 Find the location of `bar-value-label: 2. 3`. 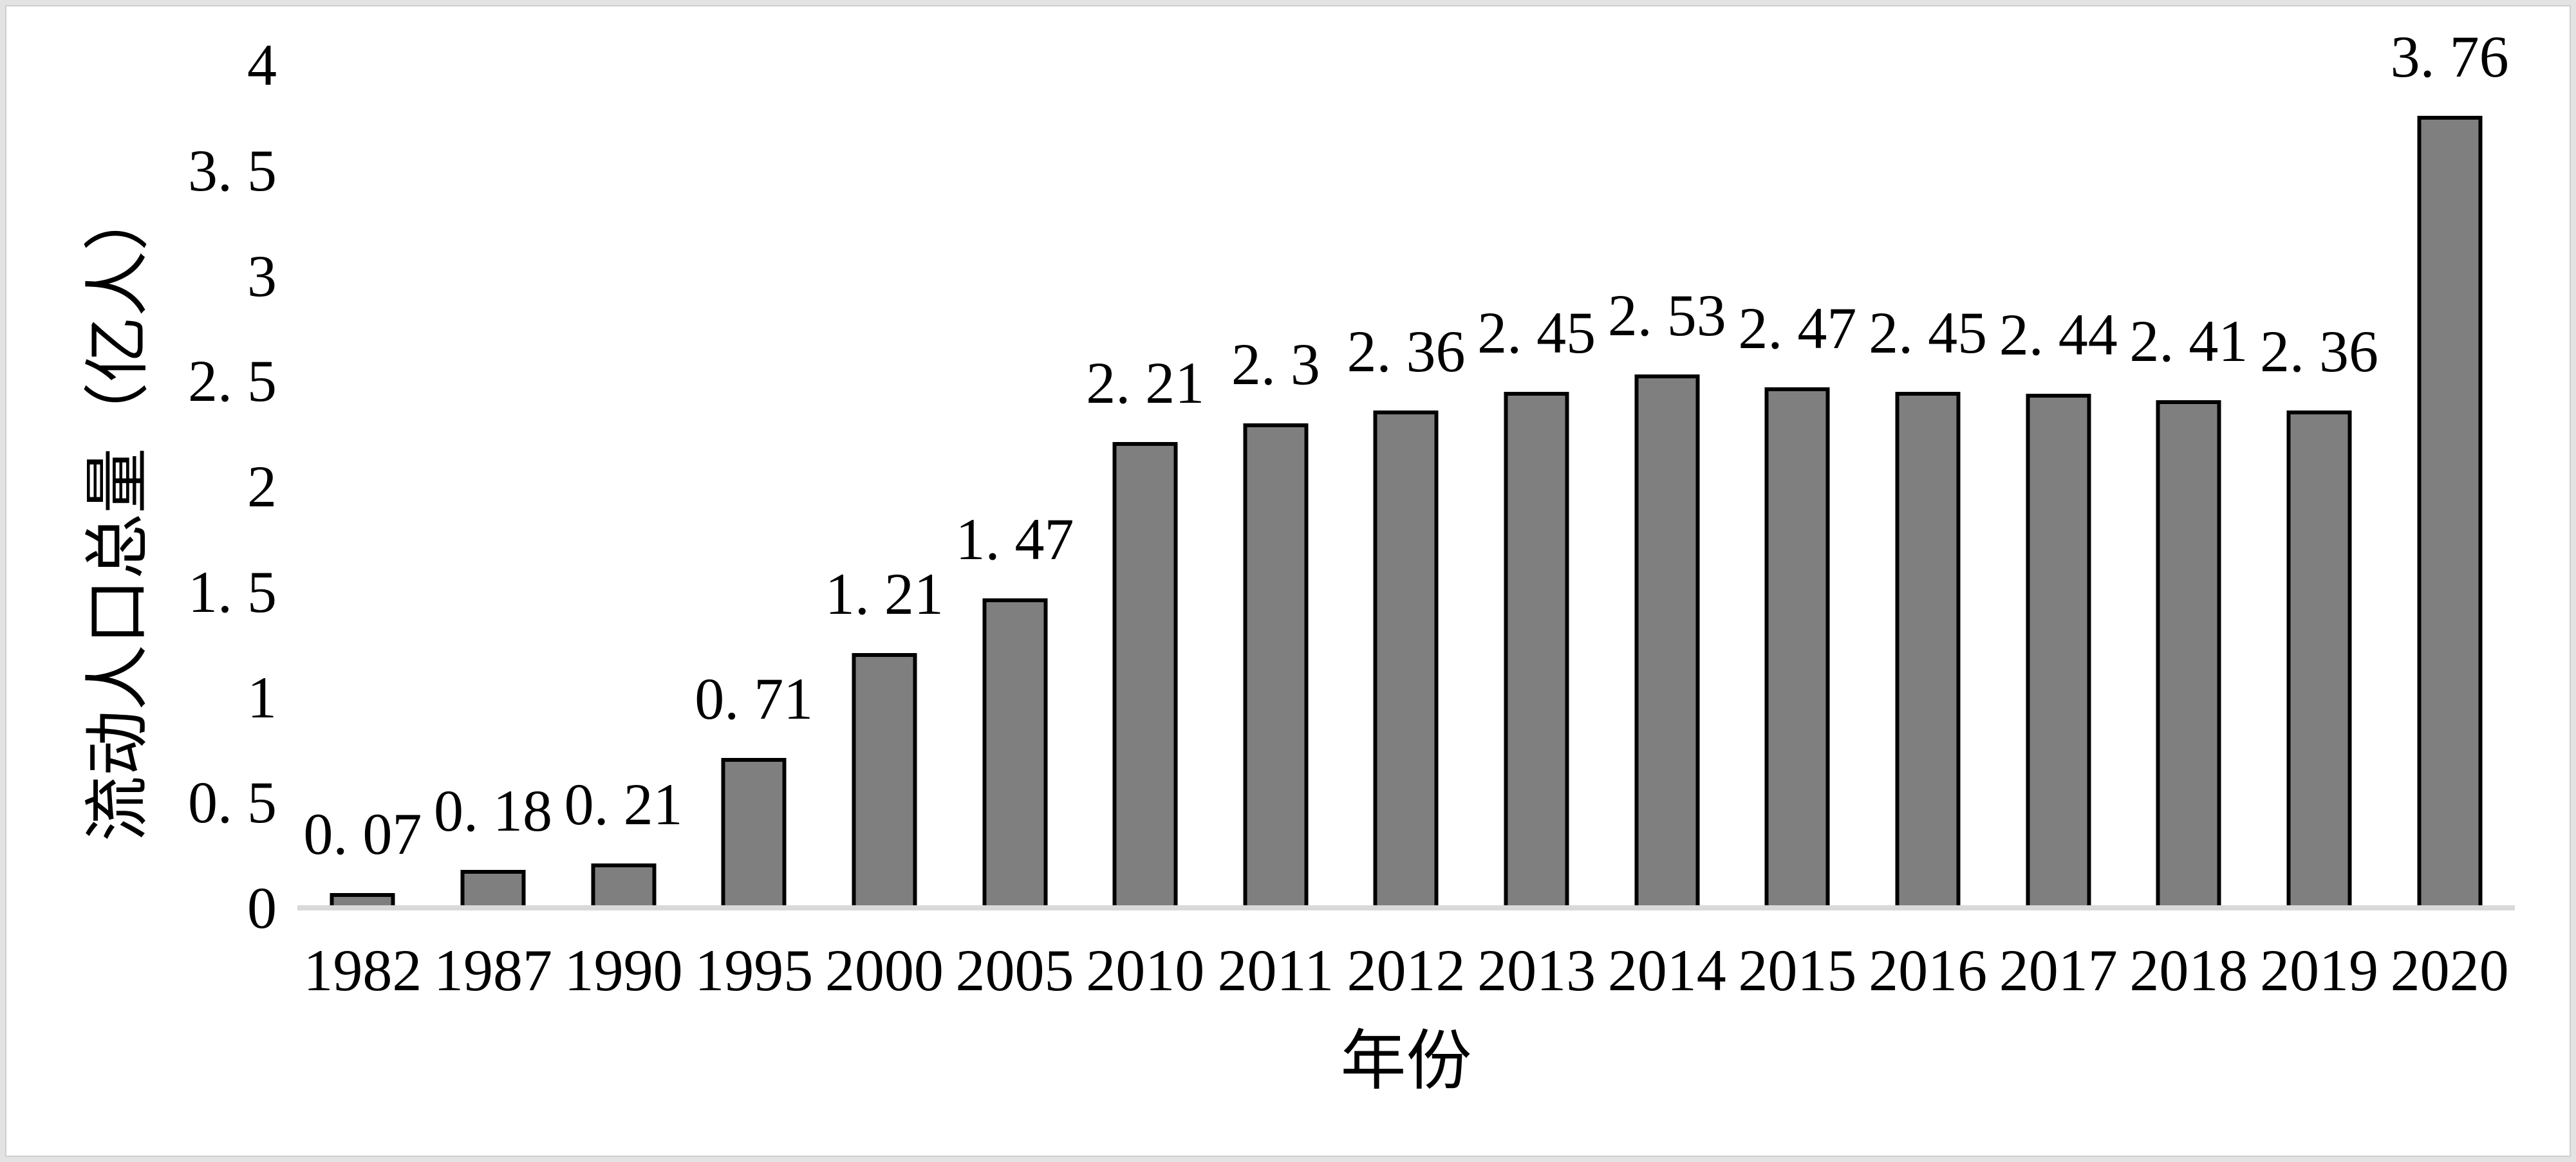

bar-value-label: 2. 3 is located at coordinates (1275, 364).